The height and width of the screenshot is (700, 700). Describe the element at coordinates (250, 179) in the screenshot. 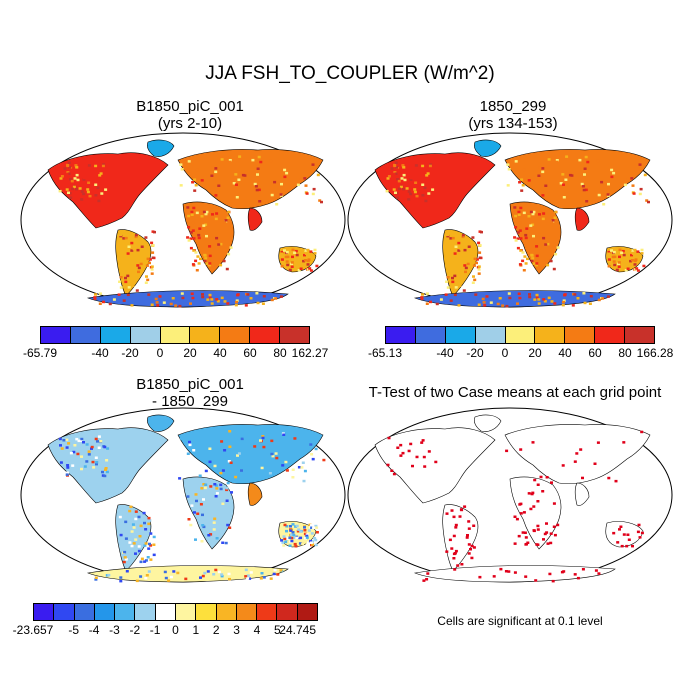

I see `landmass-europeAsia` at that location.